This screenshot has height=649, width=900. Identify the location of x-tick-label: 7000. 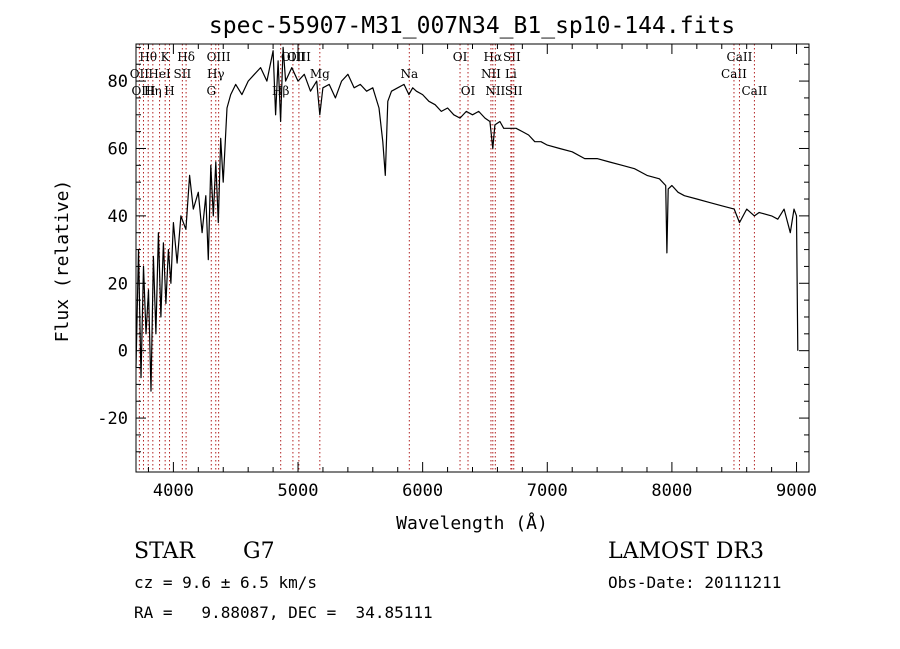
(547, 491).